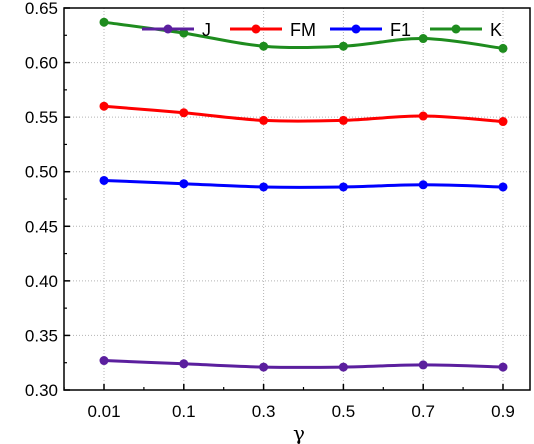  I want to click on y-tick-label: 0.40, so click(41, 281).